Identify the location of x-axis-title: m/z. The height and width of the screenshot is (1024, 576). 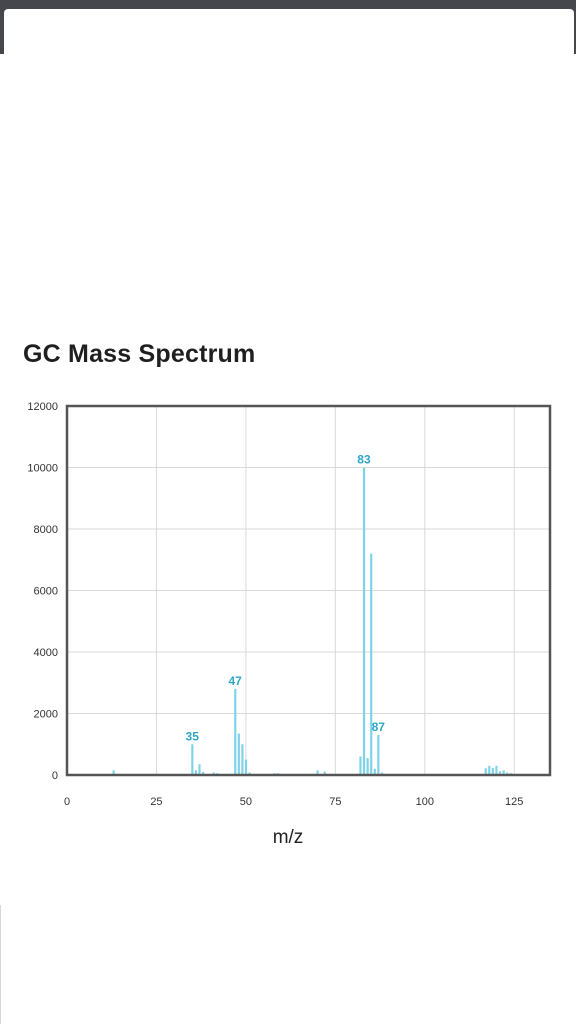
(288, 837).